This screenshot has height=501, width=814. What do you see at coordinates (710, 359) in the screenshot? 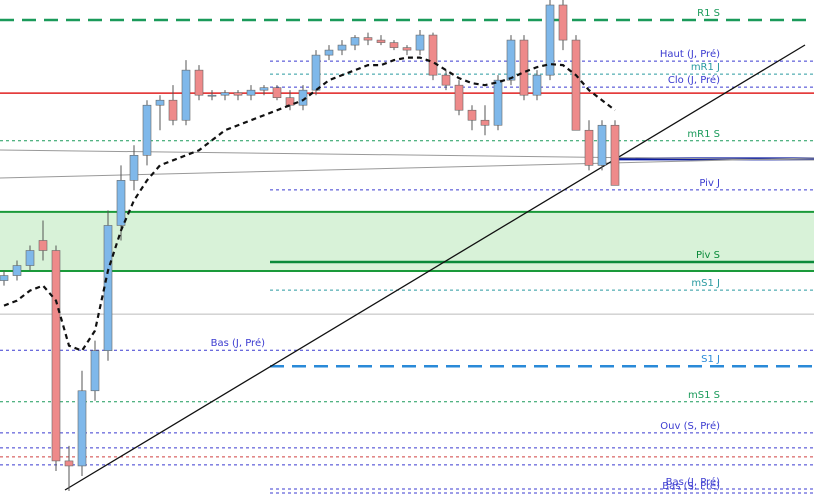
I see `level-label: S1 J` at bounding box center [710, 359].